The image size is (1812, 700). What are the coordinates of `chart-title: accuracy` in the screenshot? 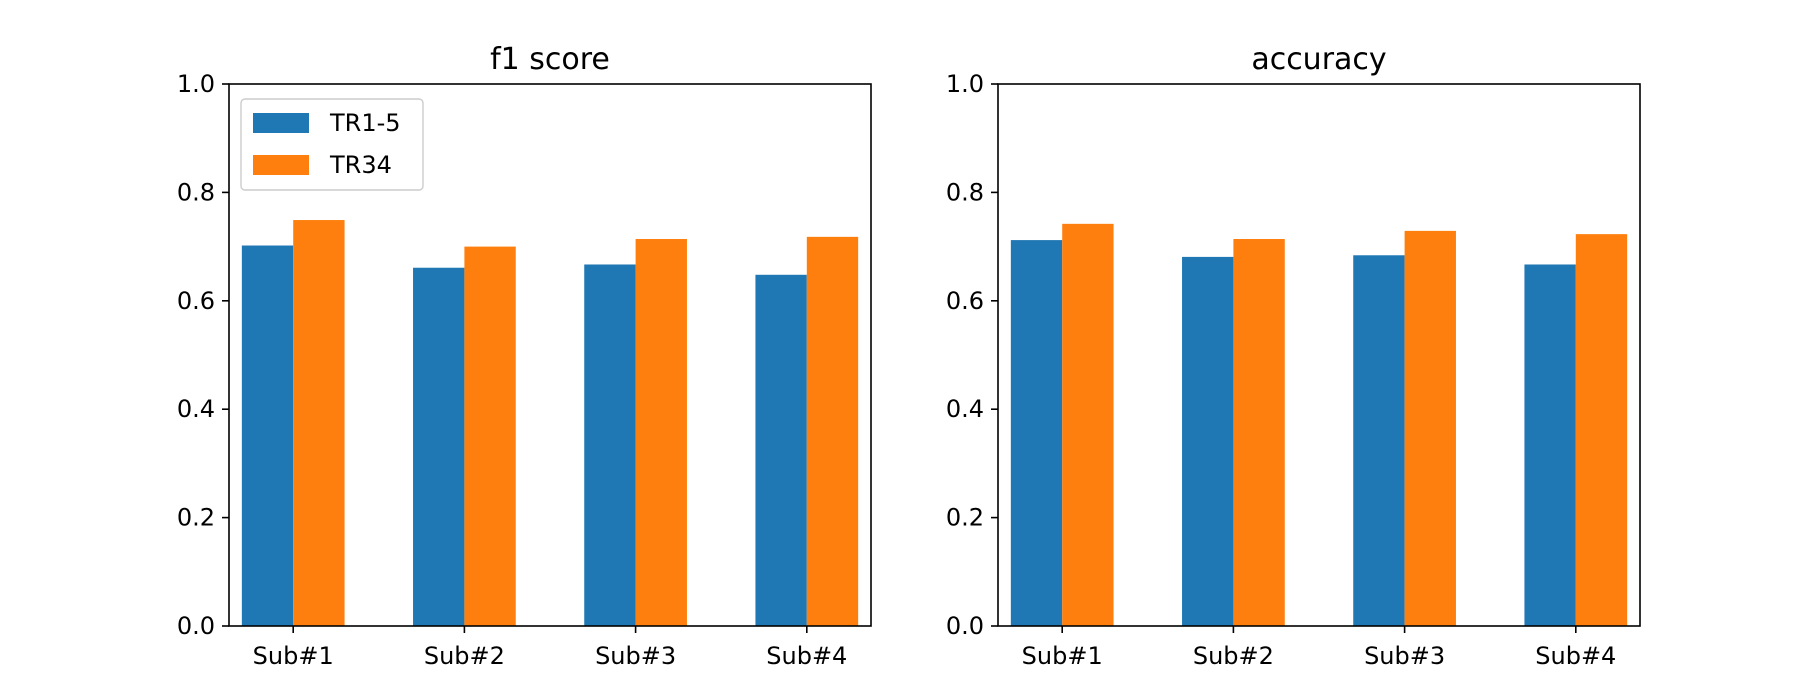 It's located at (1318, 59).